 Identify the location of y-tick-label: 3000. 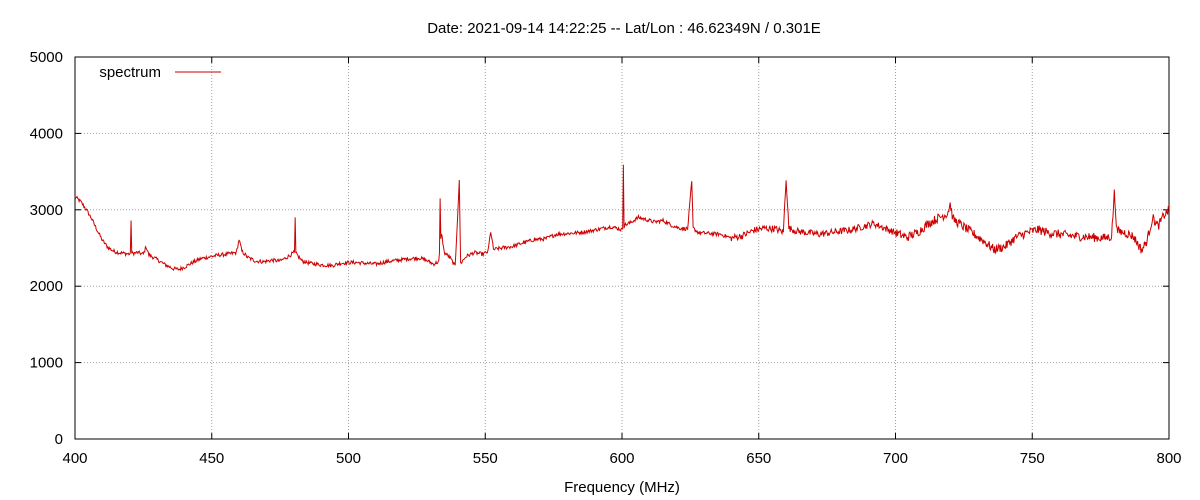
(46, 210).